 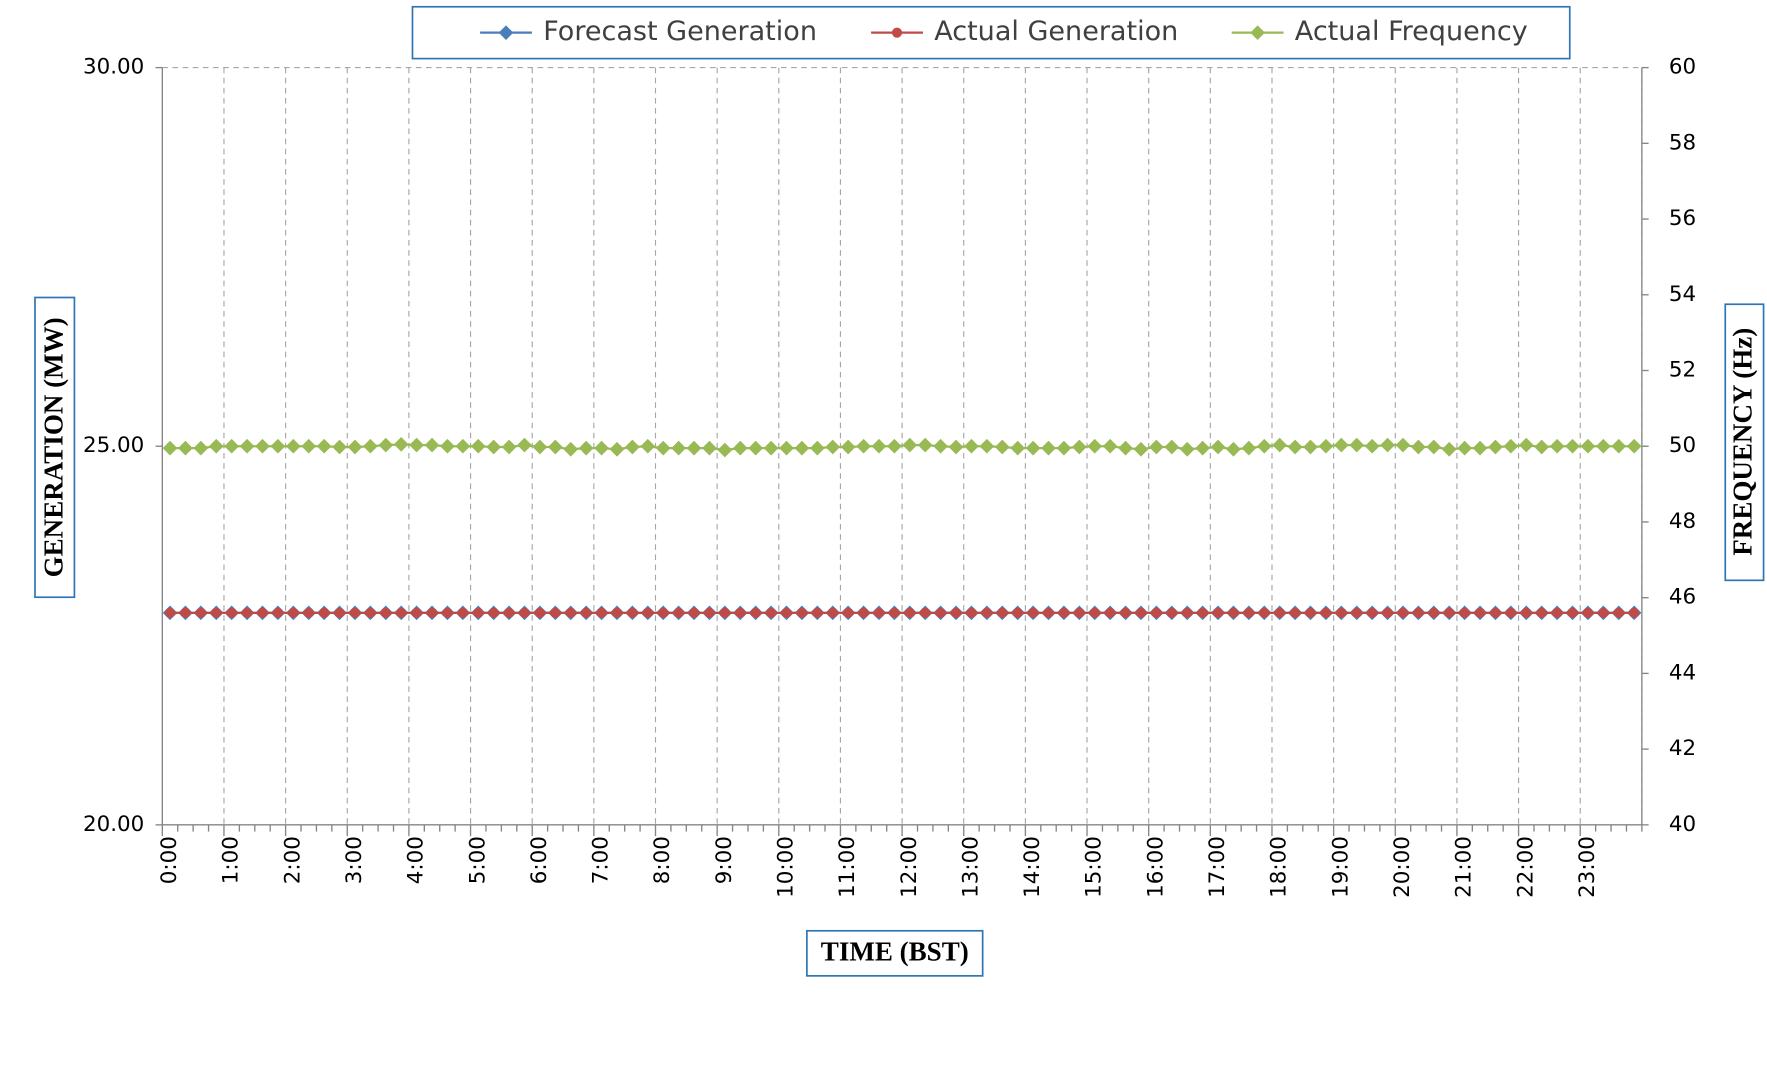 I want to click on y2-title-box, so click(x=1744, y=442).